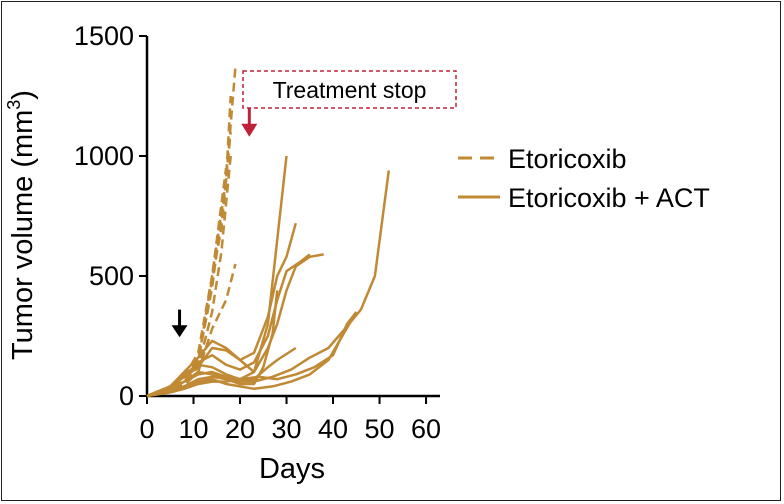 This screenshot has width=784, height=504. I want to click on legend-label: Etoricoxib + ACT, so click(609, 198).